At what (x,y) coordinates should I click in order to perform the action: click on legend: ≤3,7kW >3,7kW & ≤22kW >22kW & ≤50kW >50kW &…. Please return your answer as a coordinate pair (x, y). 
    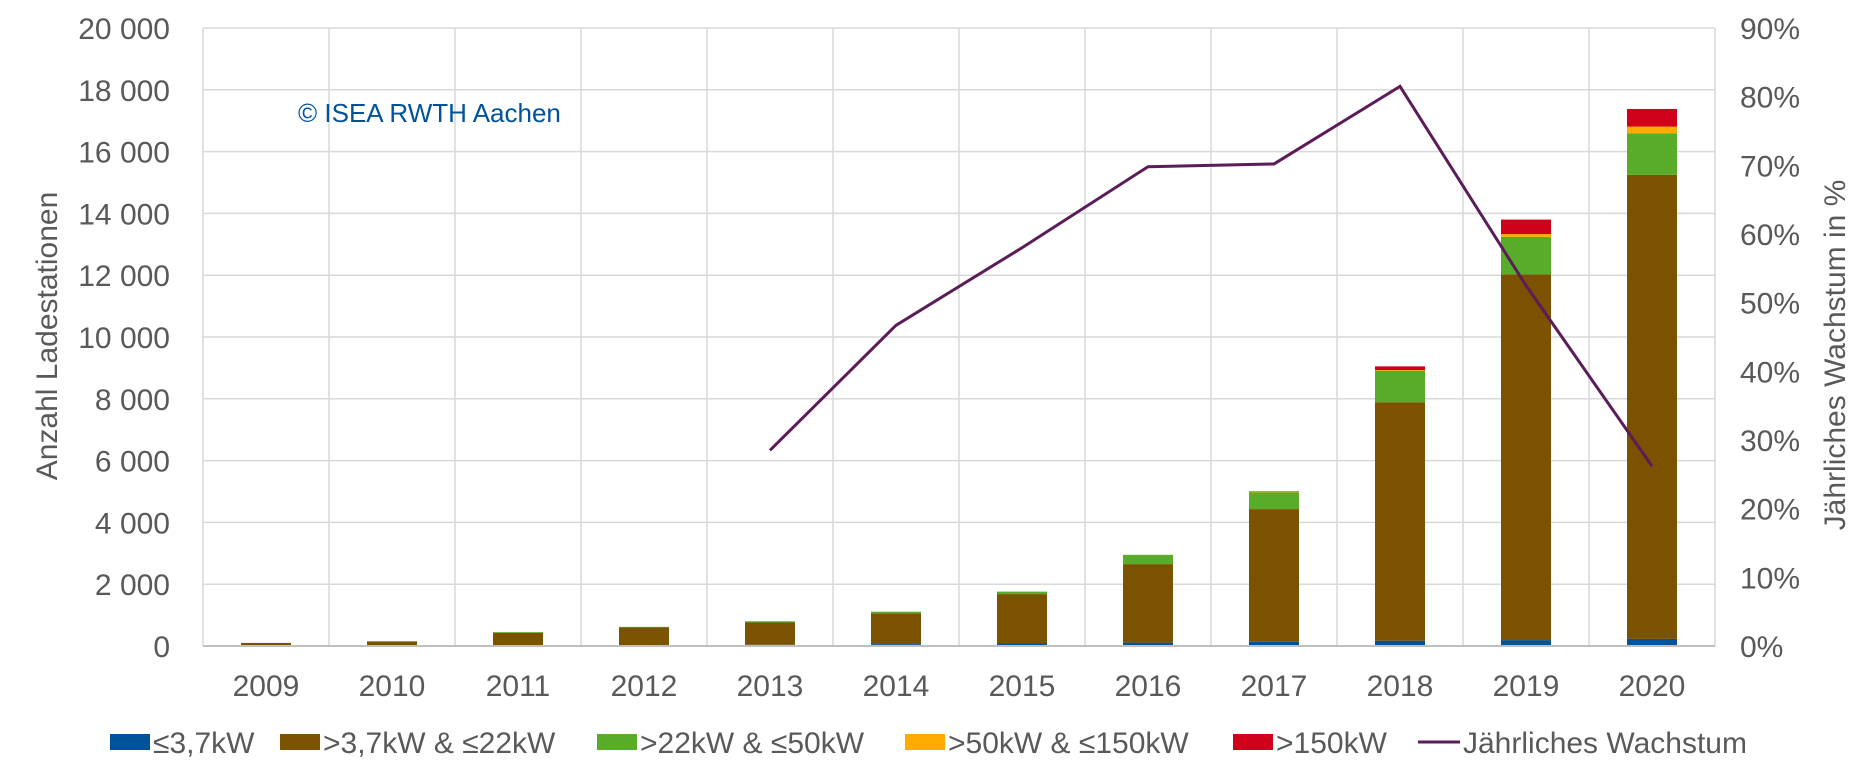
    Looking at the image, I should click on (928, 743).